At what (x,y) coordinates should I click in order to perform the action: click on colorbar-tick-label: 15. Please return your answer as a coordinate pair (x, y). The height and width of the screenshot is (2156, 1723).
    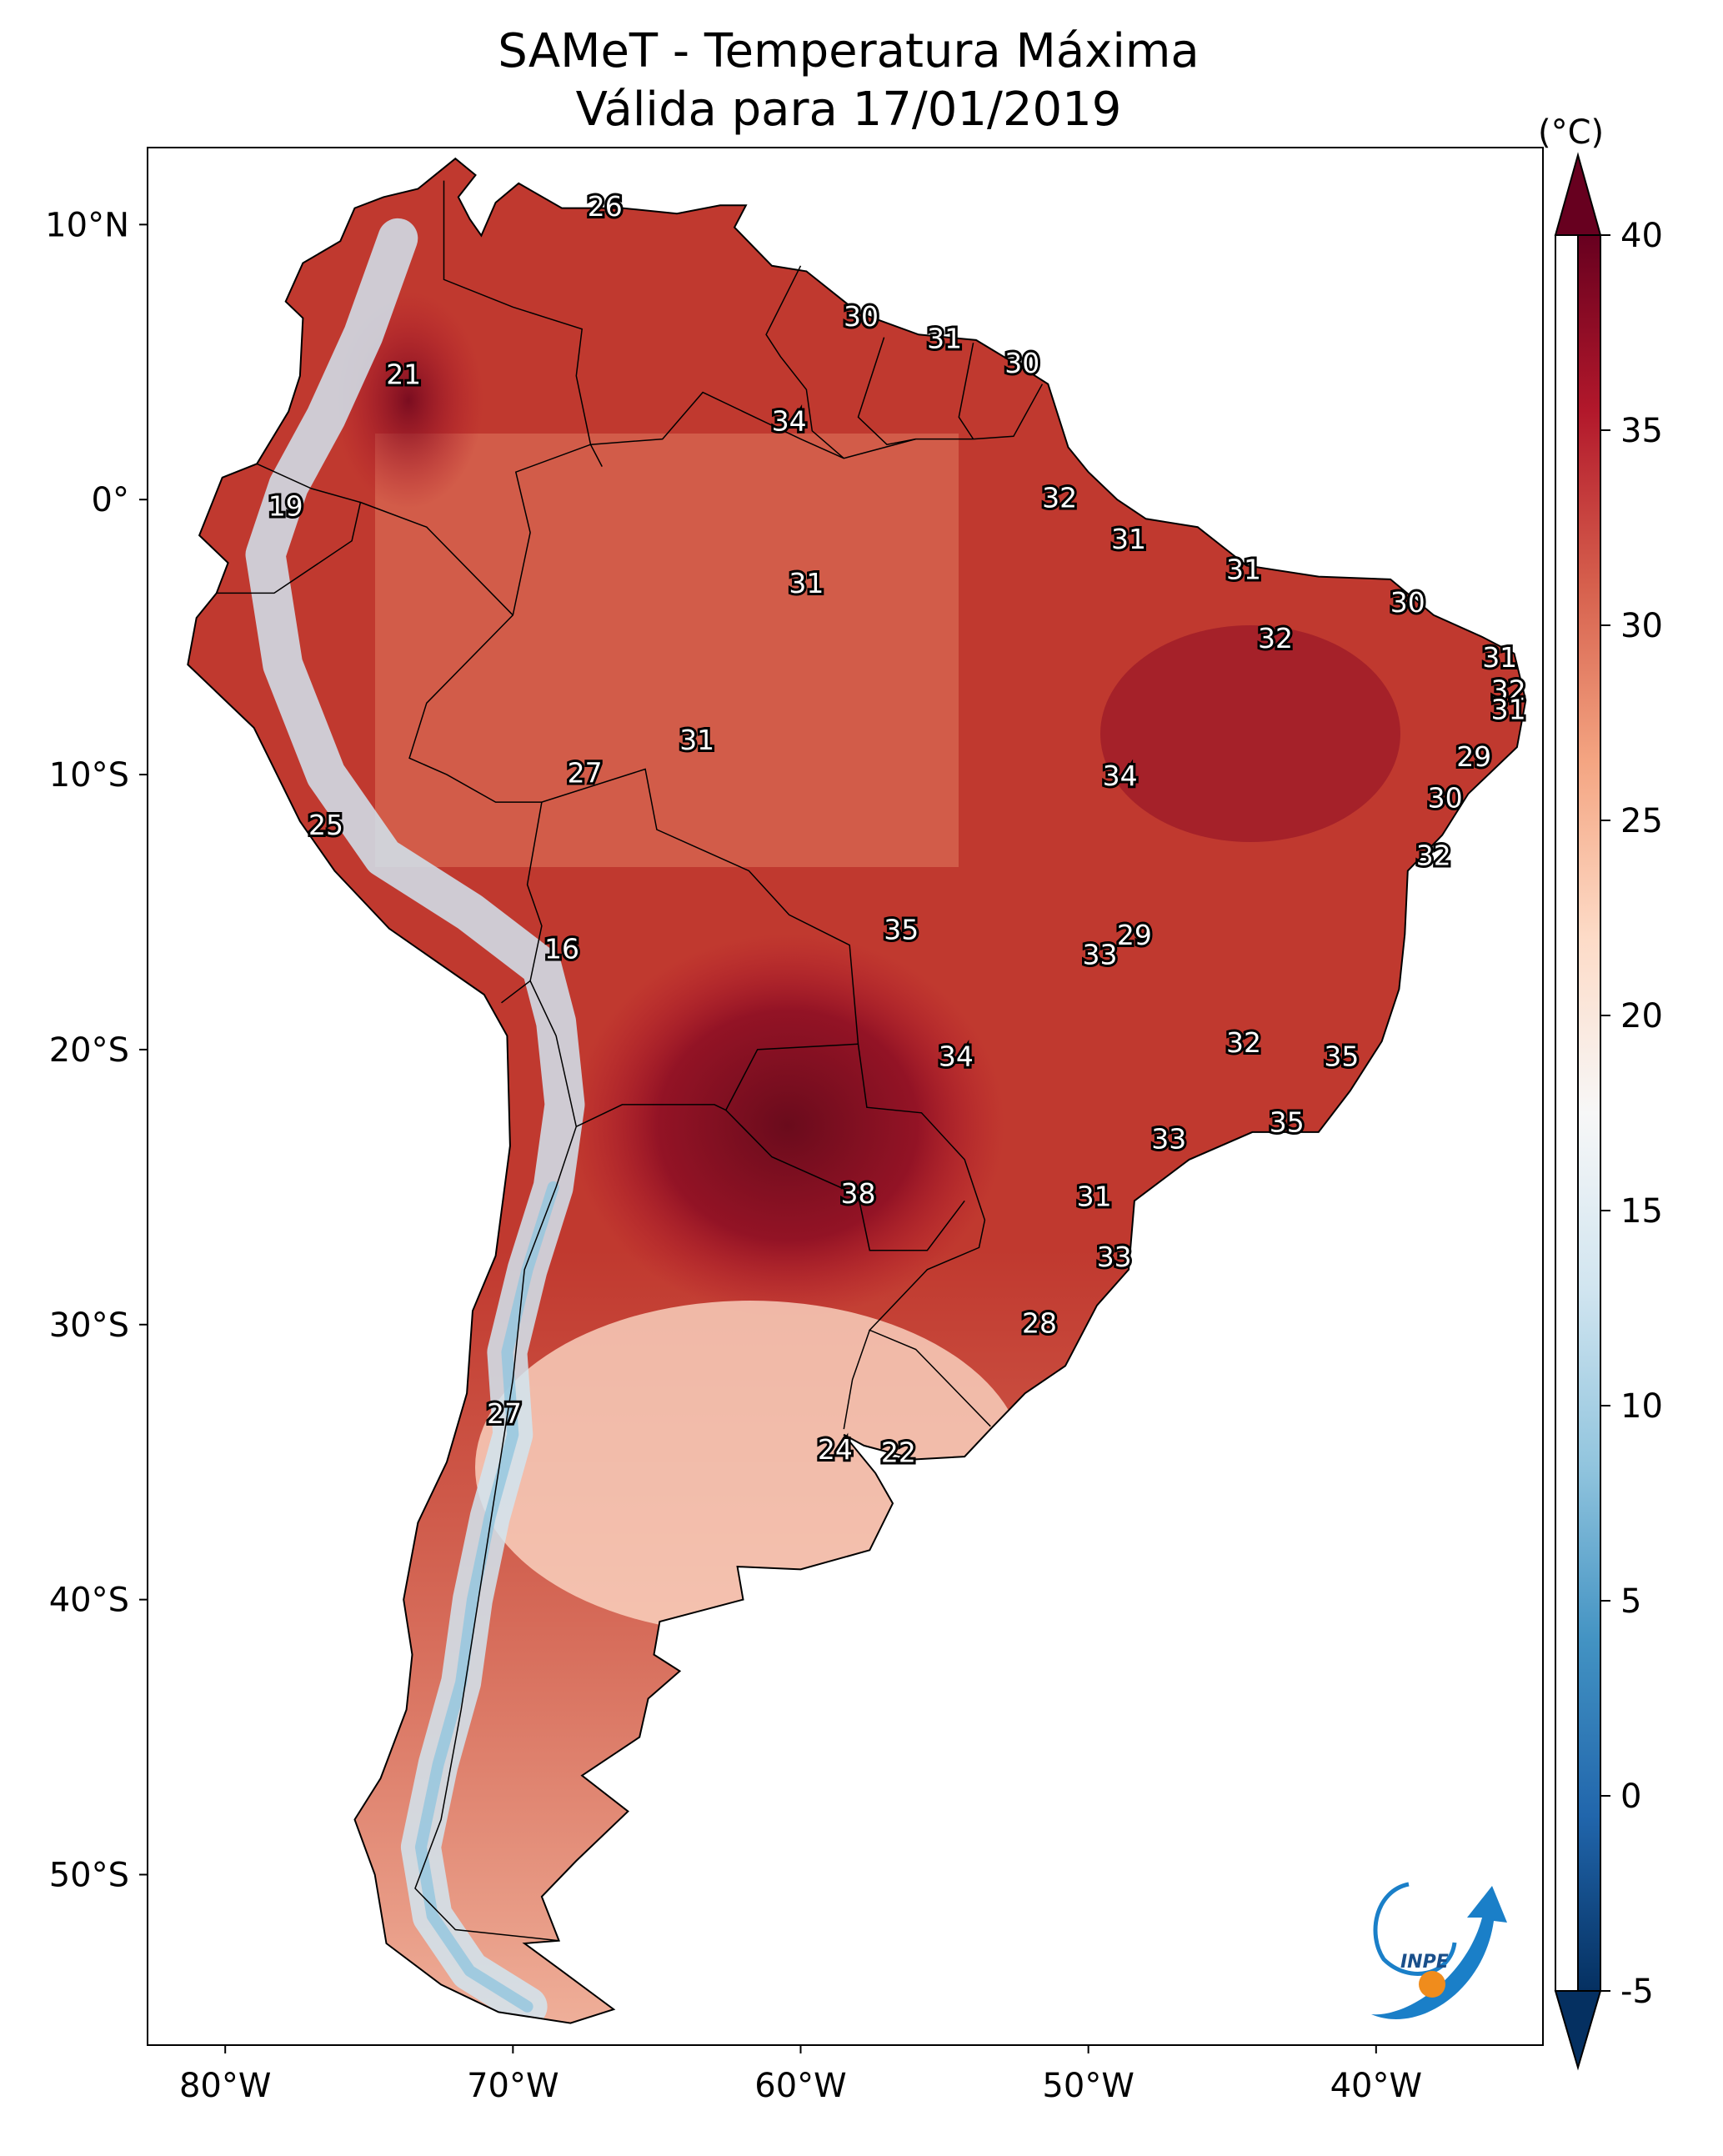
    Looking at the image, I should click on (1641, 1211).